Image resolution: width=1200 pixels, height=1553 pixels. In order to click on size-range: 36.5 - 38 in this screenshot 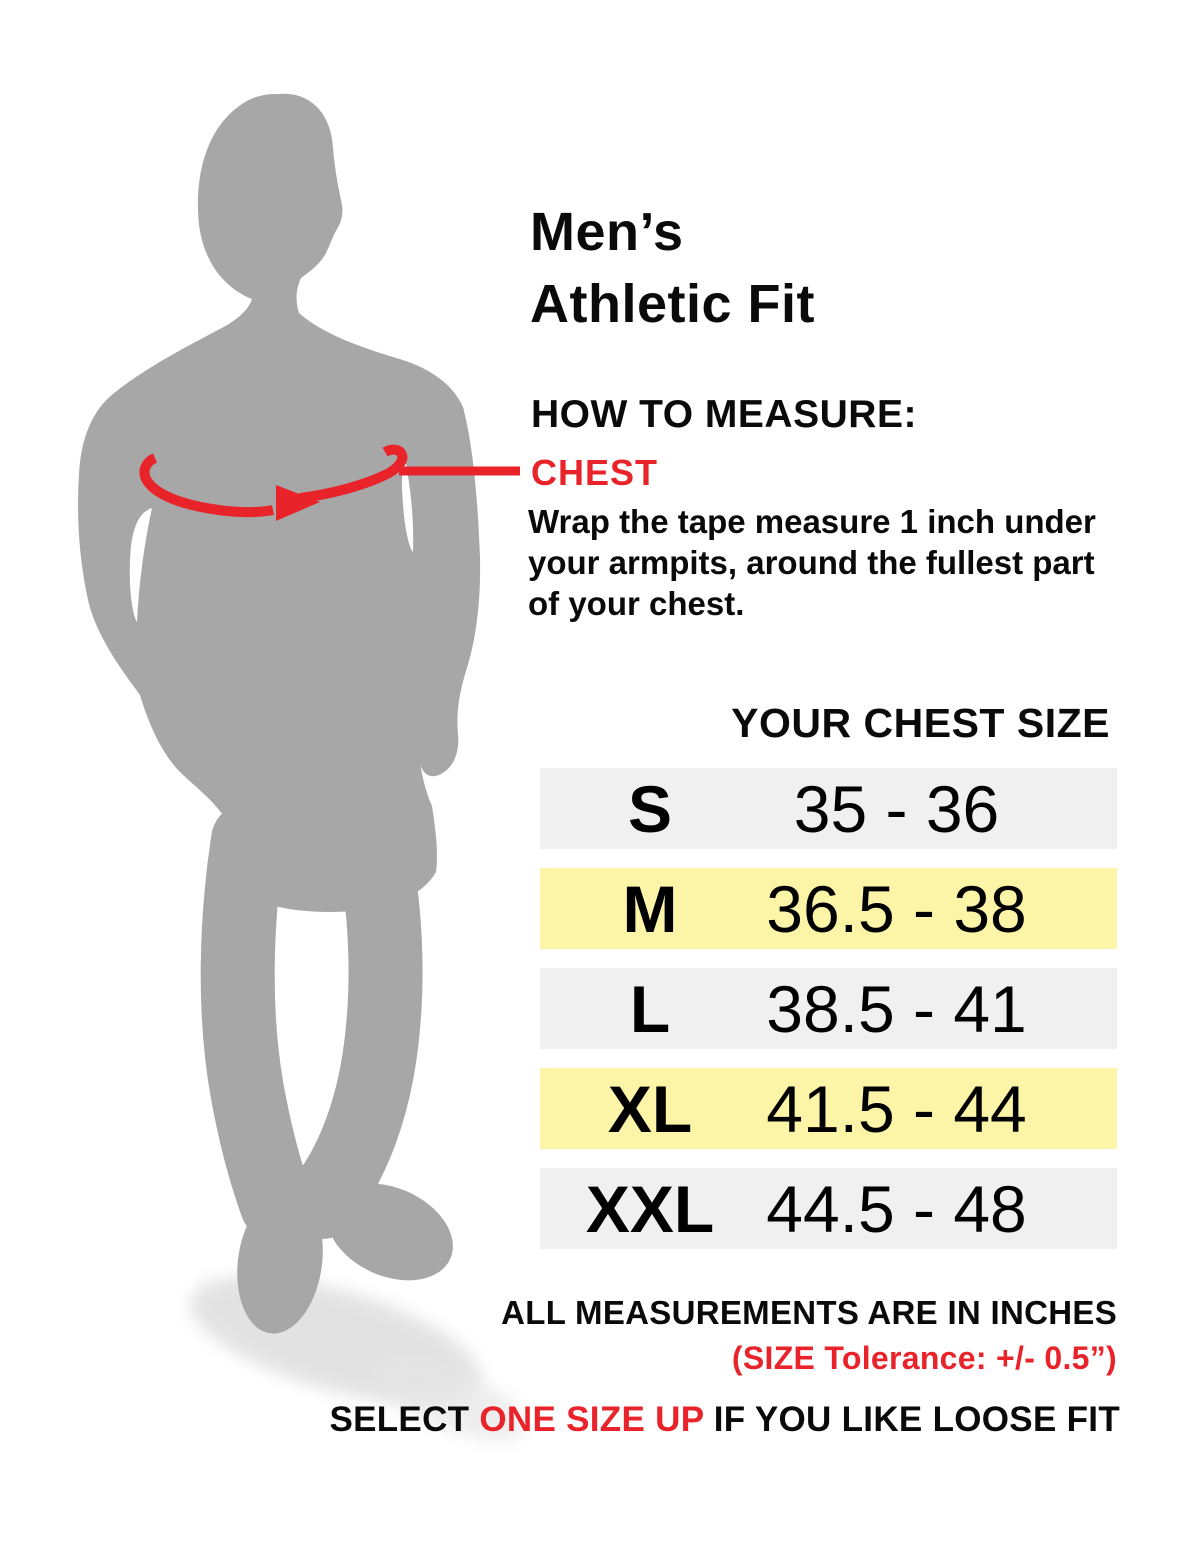, I will do `click(896, 908)`.